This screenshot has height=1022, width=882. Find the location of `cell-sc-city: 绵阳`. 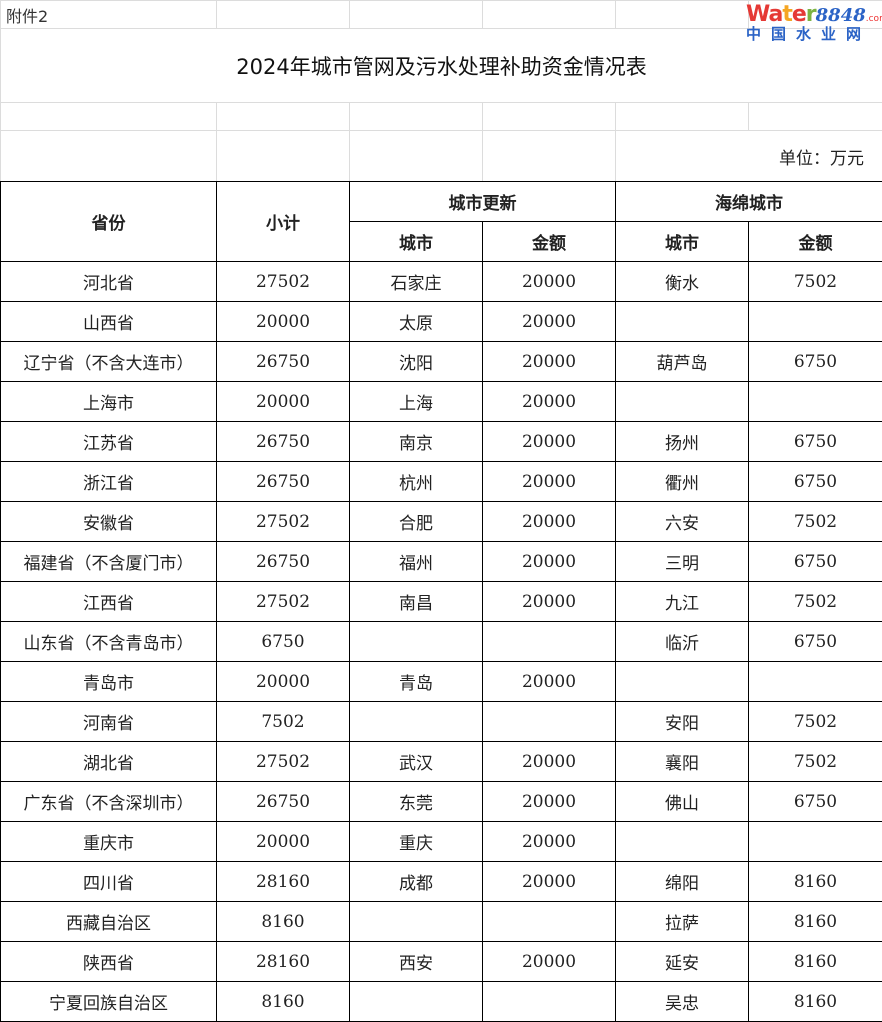

cell-sc-city: 绵阳 is located at coordinates (682, 881).